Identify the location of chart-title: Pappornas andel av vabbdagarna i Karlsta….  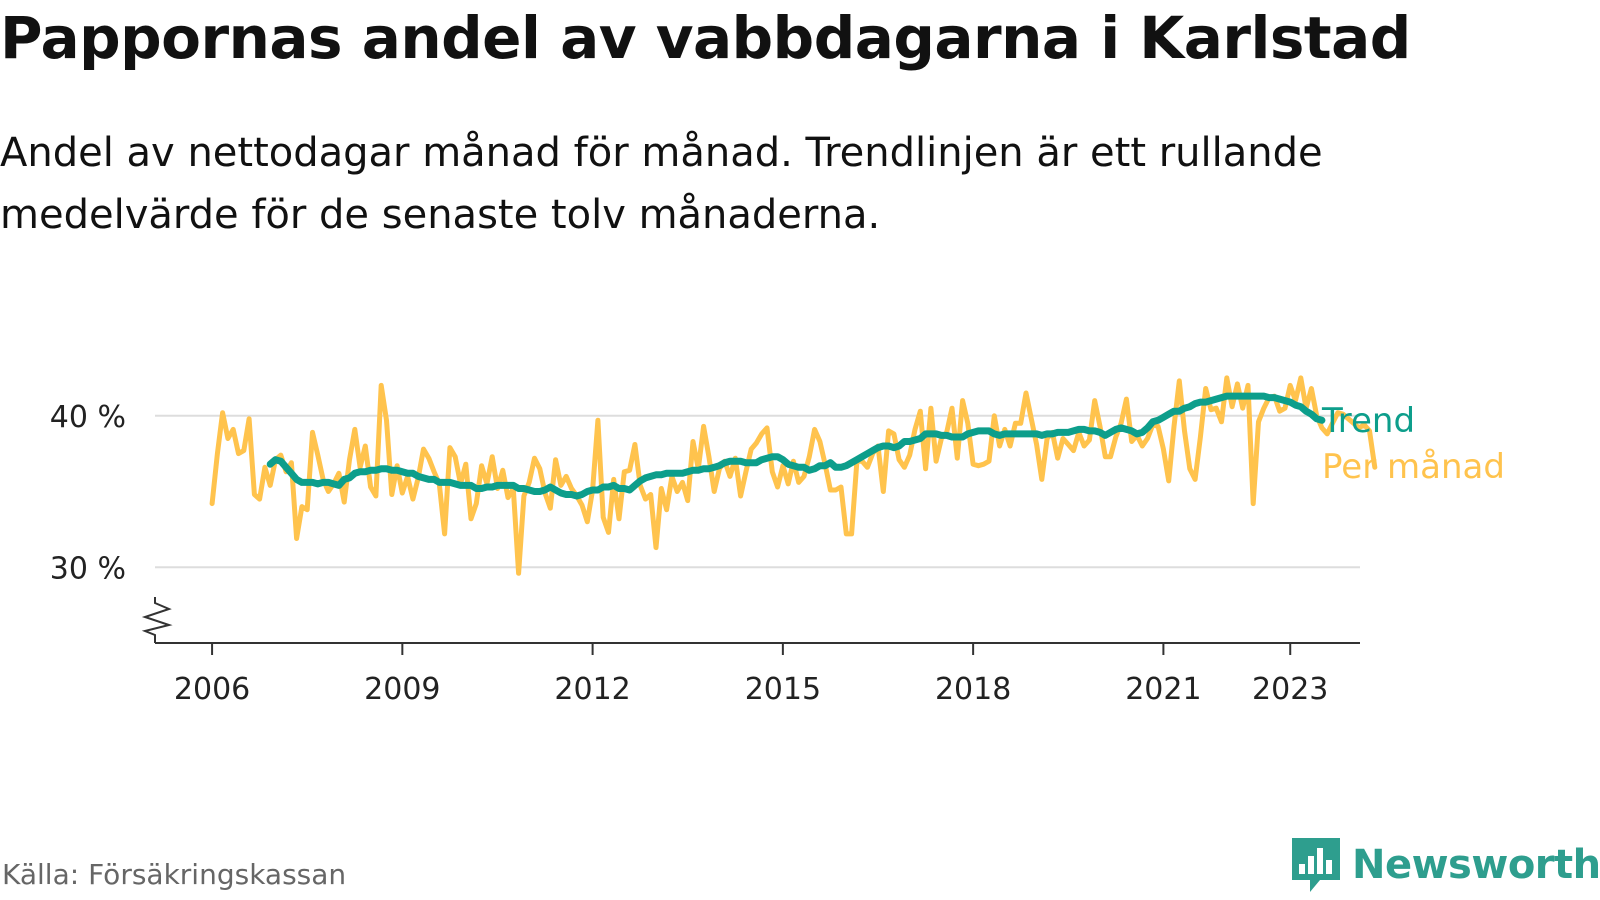
(705, 38).